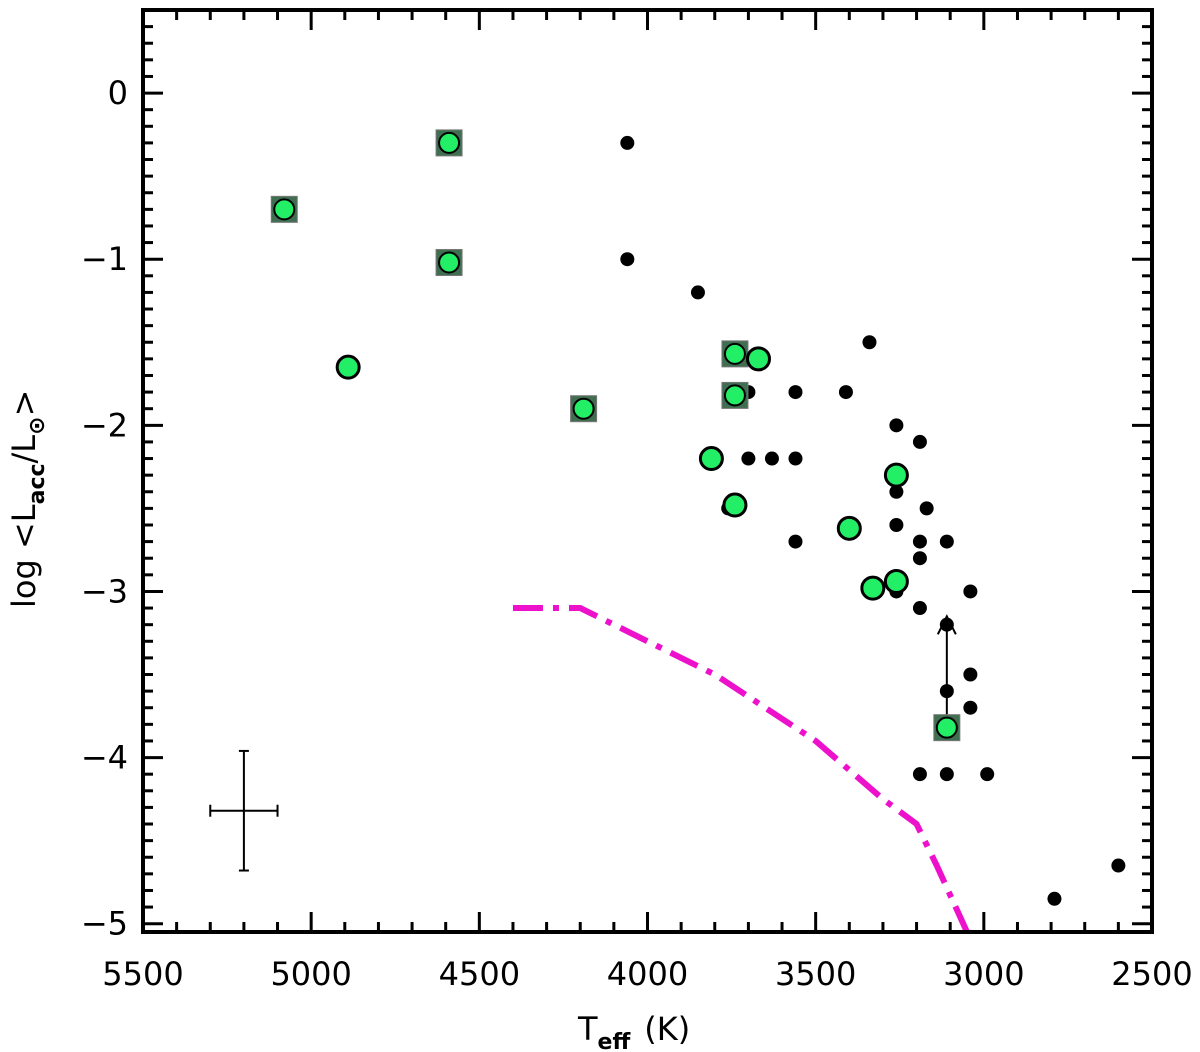 The height and width of the screenshot is (1052, 1200). What do you see at coordinates (1151, 974) in the screenshot?
I see `x-tick-label: 2500` at bounding box center [1151, 974].